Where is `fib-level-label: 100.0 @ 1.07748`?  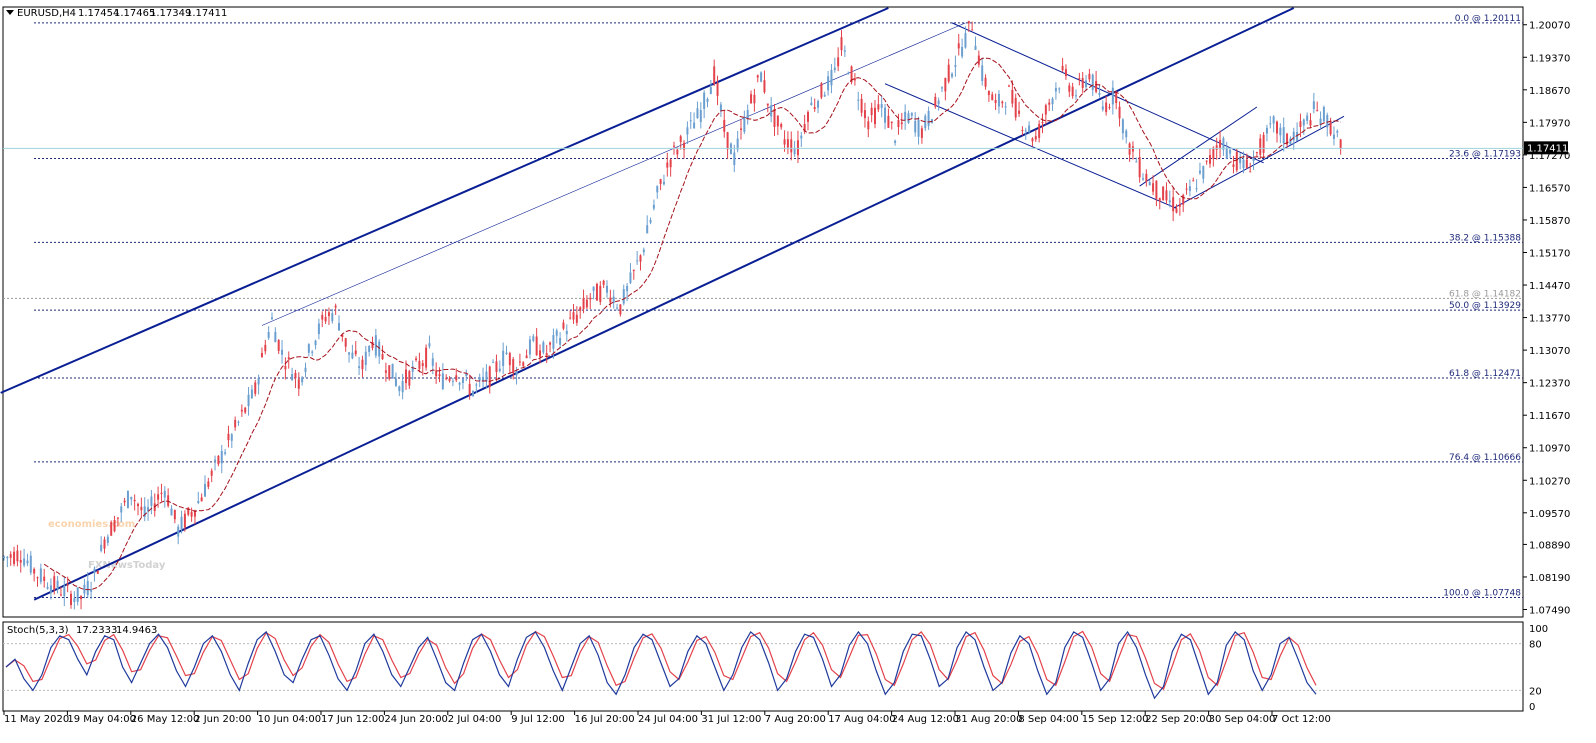
fib-level-label: 100.0 @ 1.07748 is located at coordinates (1482, 593).